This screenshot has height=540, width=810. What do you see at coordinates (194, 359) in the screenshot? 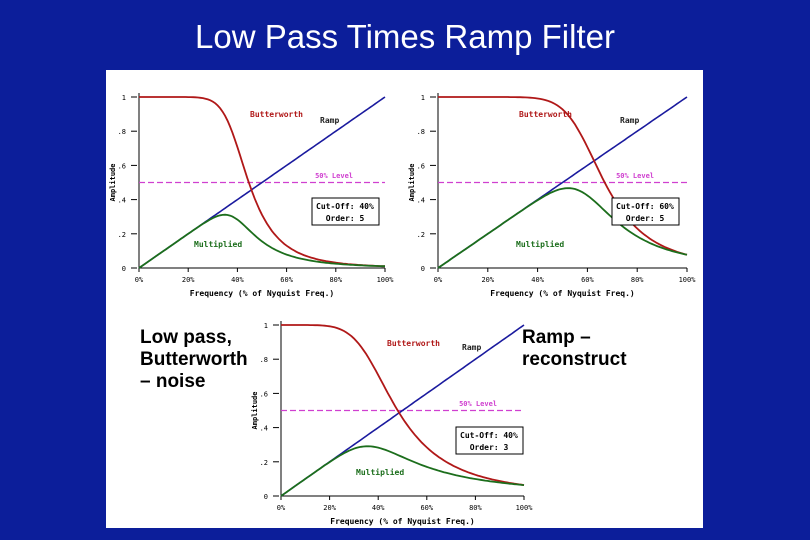
I see `note-left: Low pass, Butterworth – noise` at bounding box center [194, 359].